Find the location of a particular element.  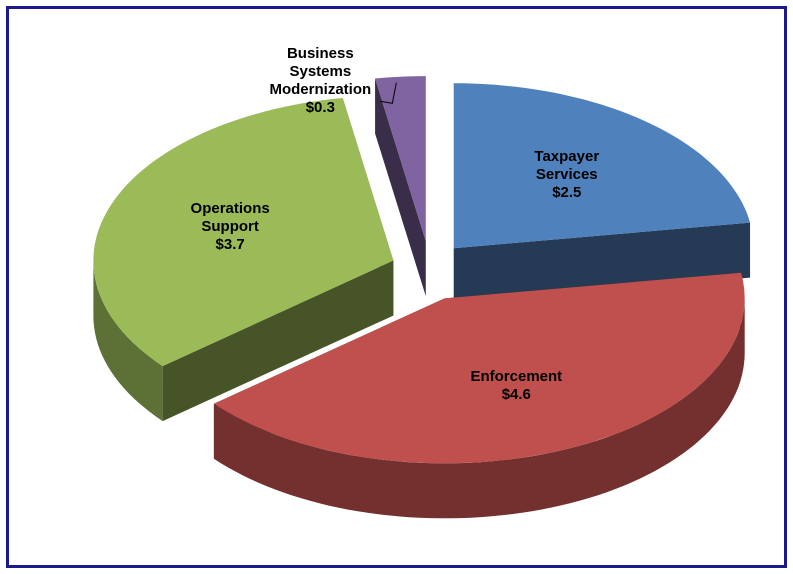

data-label: Enforcement $4.6 is located at coordinates (516, 386).